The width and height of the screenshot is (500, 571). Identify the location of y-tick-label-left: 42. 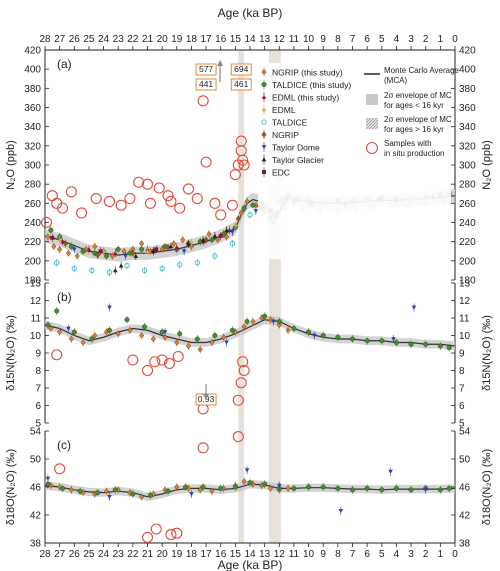
(36, 516).